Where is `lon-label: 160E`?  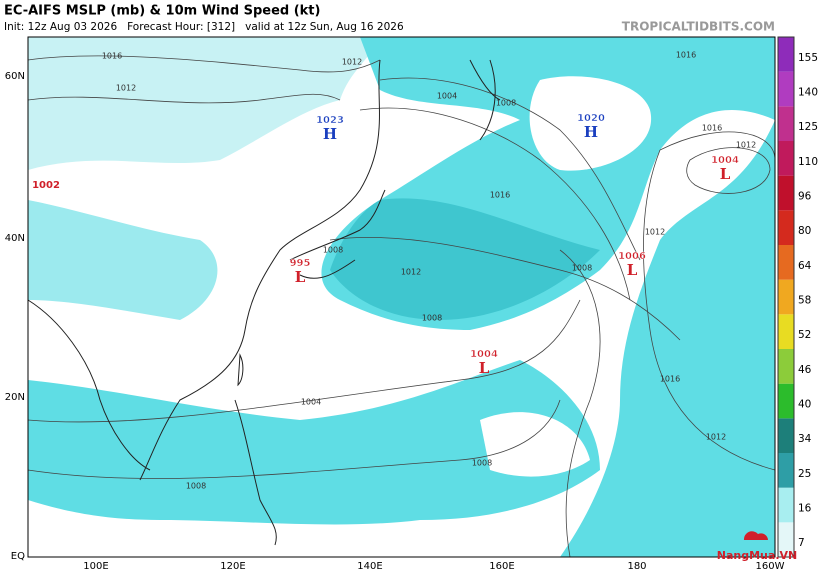 lon-label: 160E is located at coordinates (501, 566).